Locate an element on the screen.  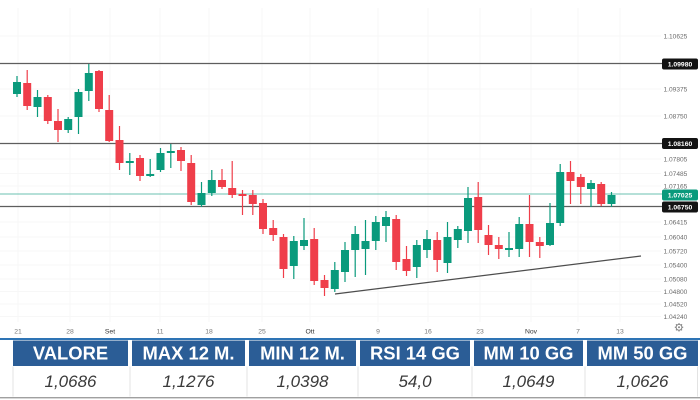
svg-text: 1.07165 is located at coordinates (676, 186).